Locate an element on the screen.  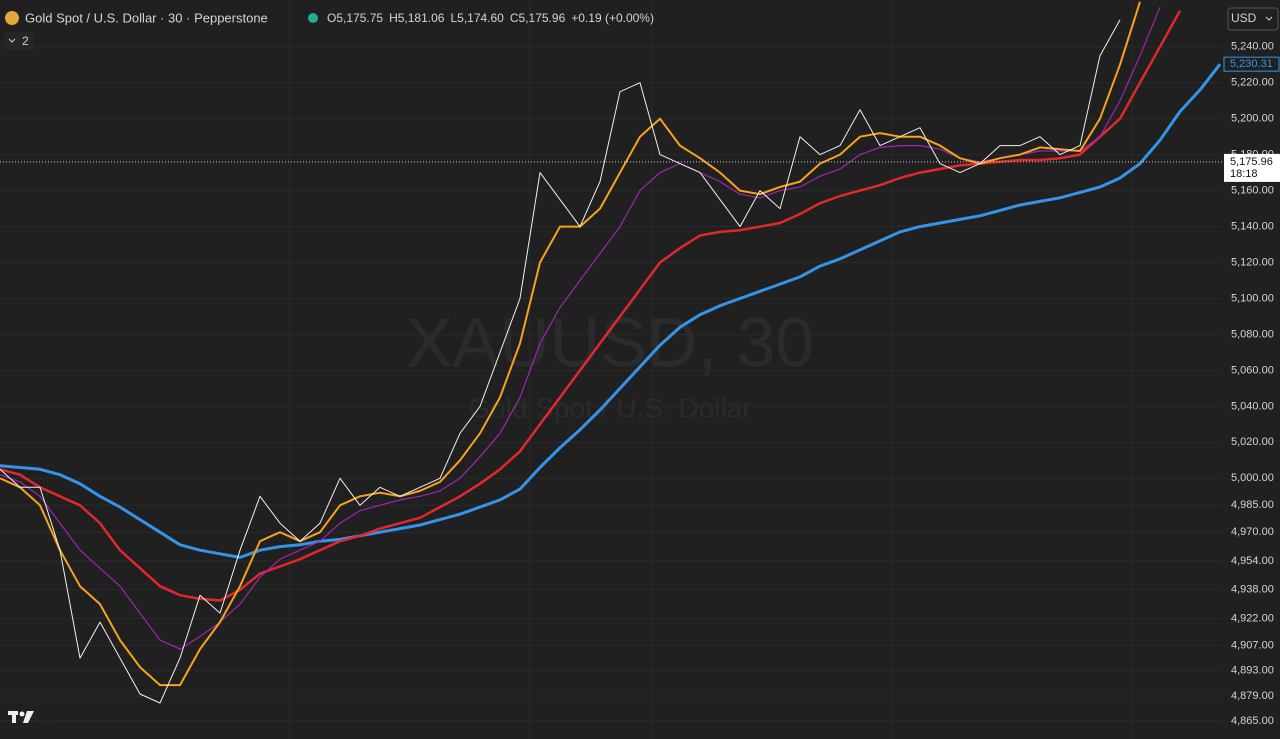
y-tick-label: 5,060.00 is located at coordinates (1252, 370).